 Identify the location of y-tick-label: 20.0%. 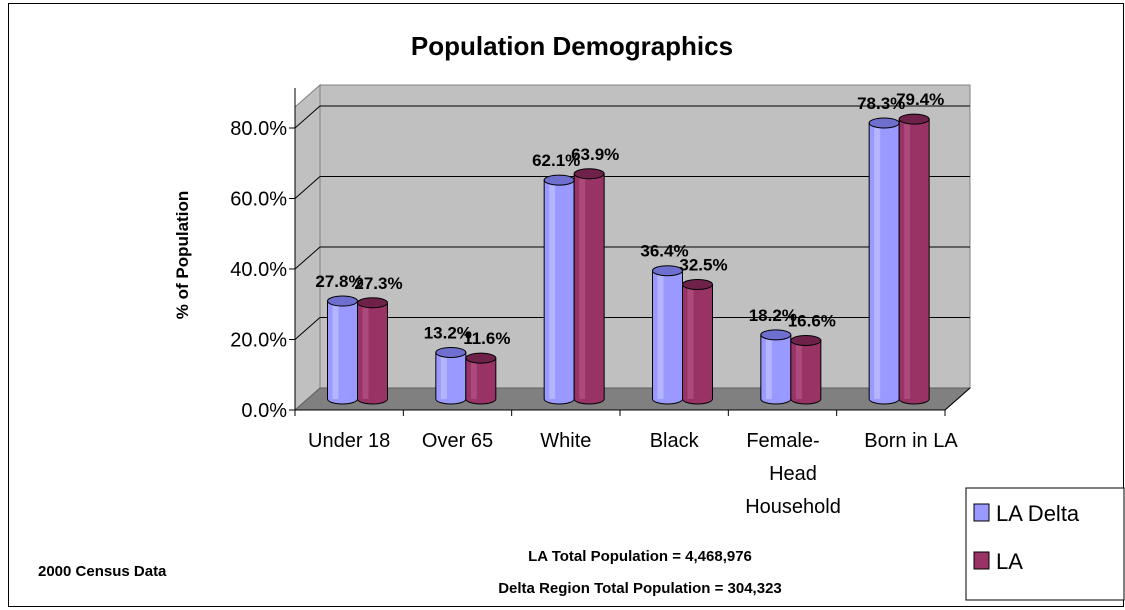
(258, 341).